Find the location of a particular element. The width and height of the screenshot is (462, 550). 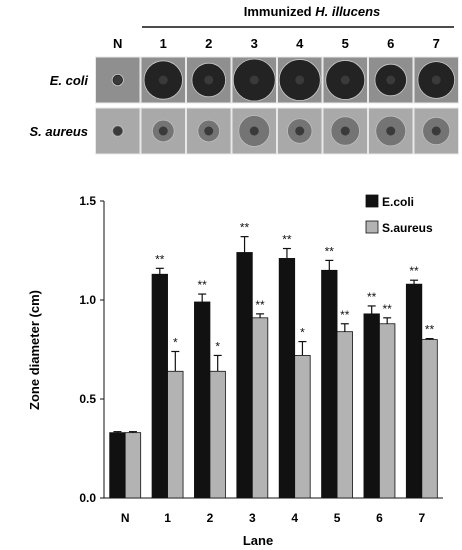

gel-lane-label: N is located at coordinates (117, 43).